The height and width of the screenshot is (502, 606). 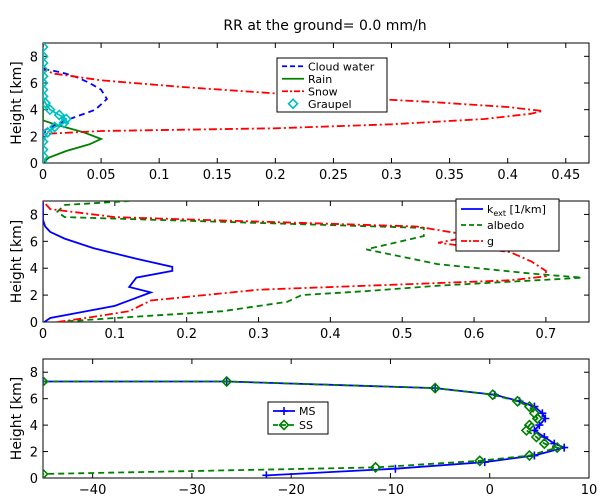 What do you see at coordinates (290, 490) in the screenshot?
I see `x-tick-label: −20` at bounding box center [290, 490].